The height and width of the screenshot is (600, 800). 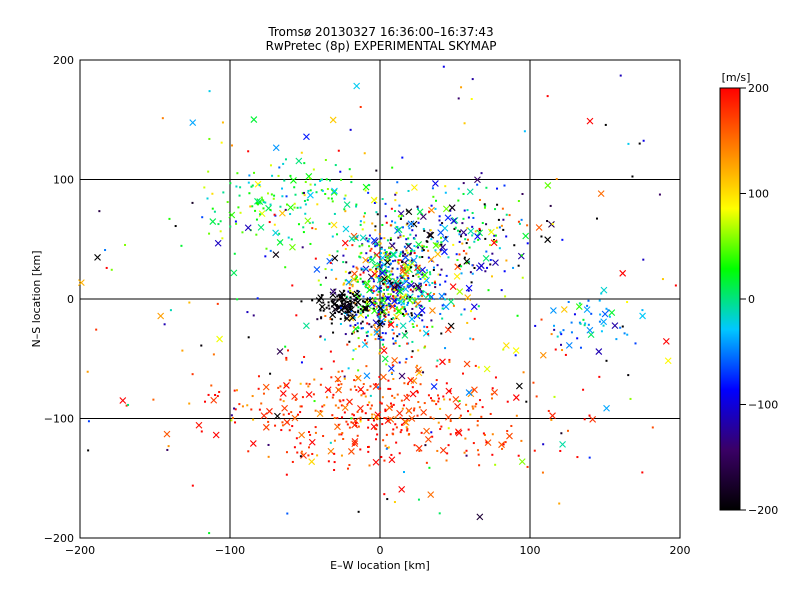 I want to click on x-tick-label: −100, so click(x=230, y=550).